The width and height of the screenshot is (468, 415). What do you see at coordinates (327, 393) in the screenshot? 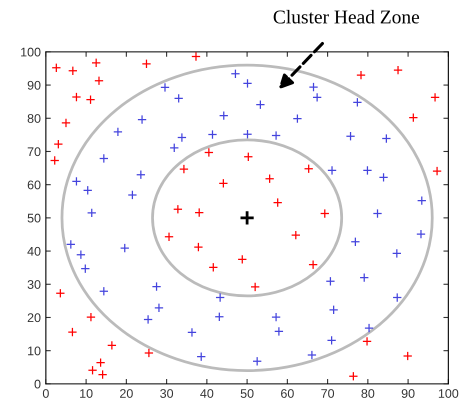
I see `x-tick-label: 70` at bounding box center [327, 393].